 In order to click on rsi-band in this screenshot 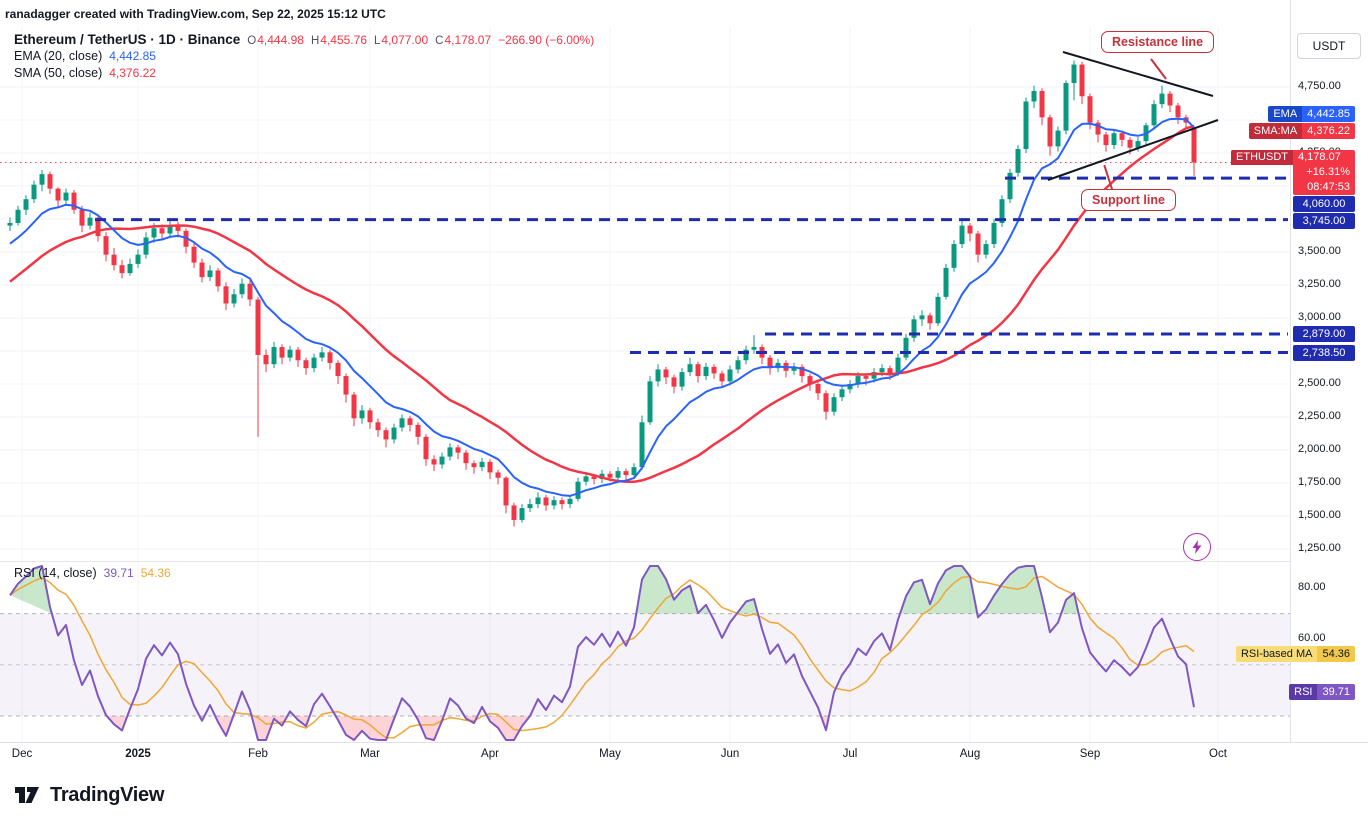, I will do `click(645, 665)`.